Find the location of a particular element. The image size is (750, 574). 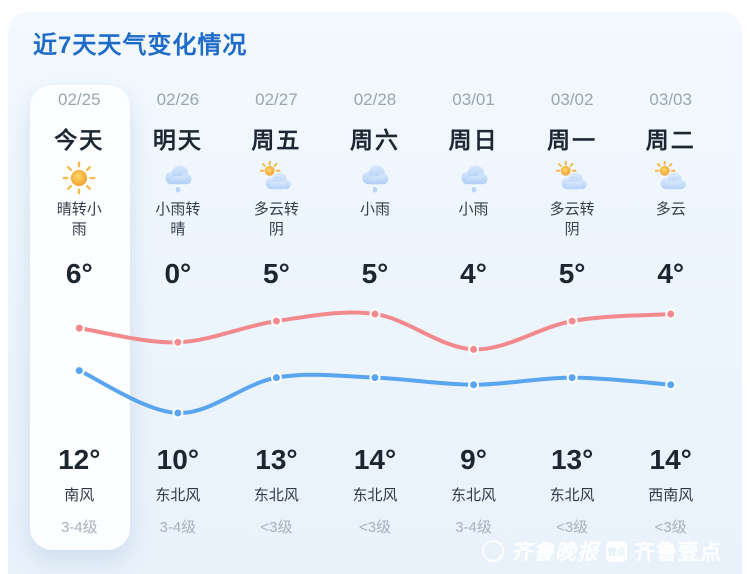

condition-label: 多云 is located at coordinates (670, 209).